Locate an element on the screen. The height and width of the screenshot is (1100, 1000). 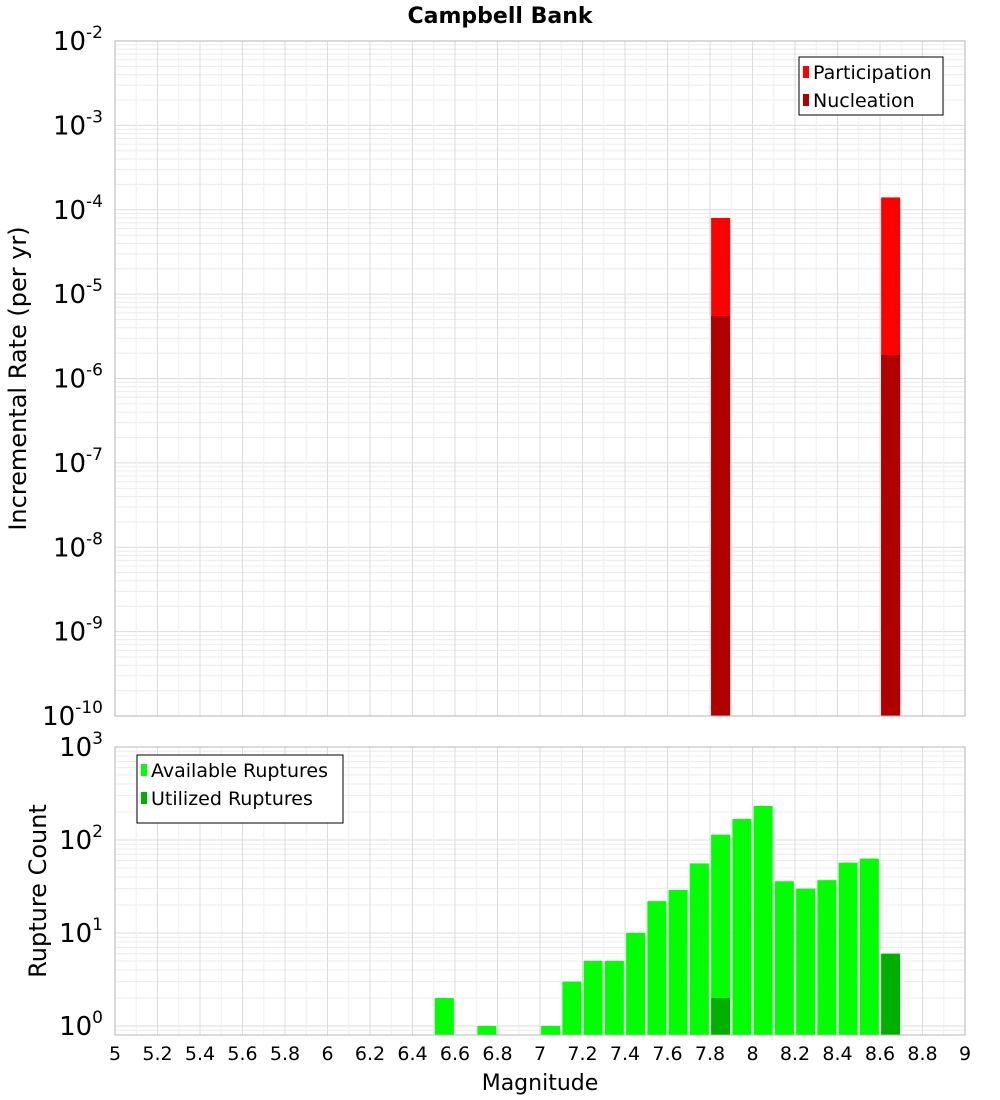
x-tick-label: 6.4 is located at coordinates (412, 1054).